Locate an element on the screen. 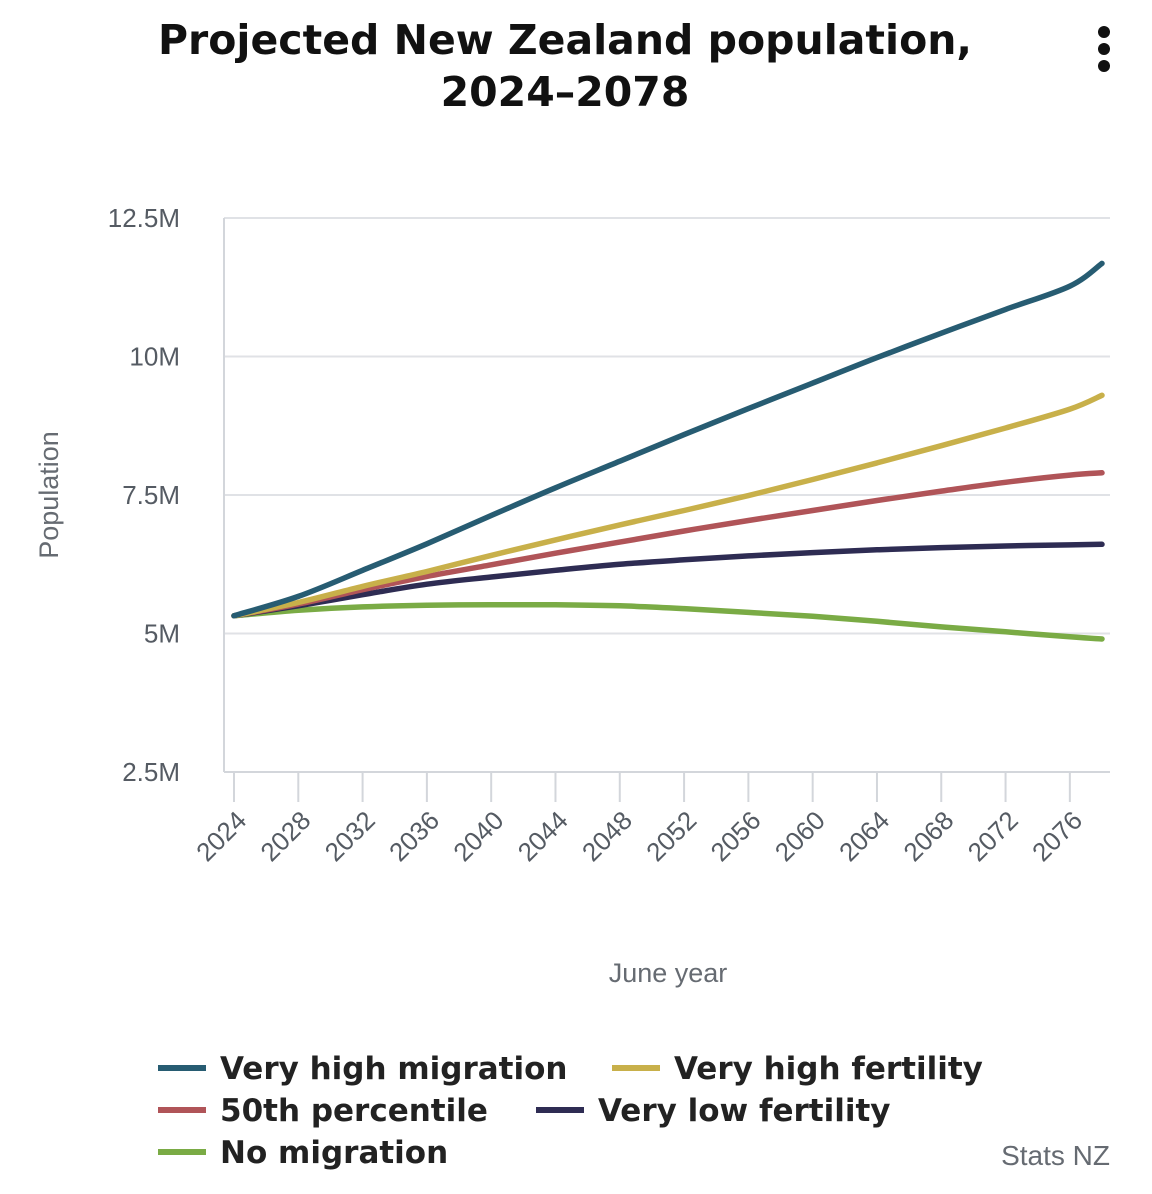 The width and height of the screenshot is (1152, 1194). y-axis-title: Population is located at coordinates (49, 495).